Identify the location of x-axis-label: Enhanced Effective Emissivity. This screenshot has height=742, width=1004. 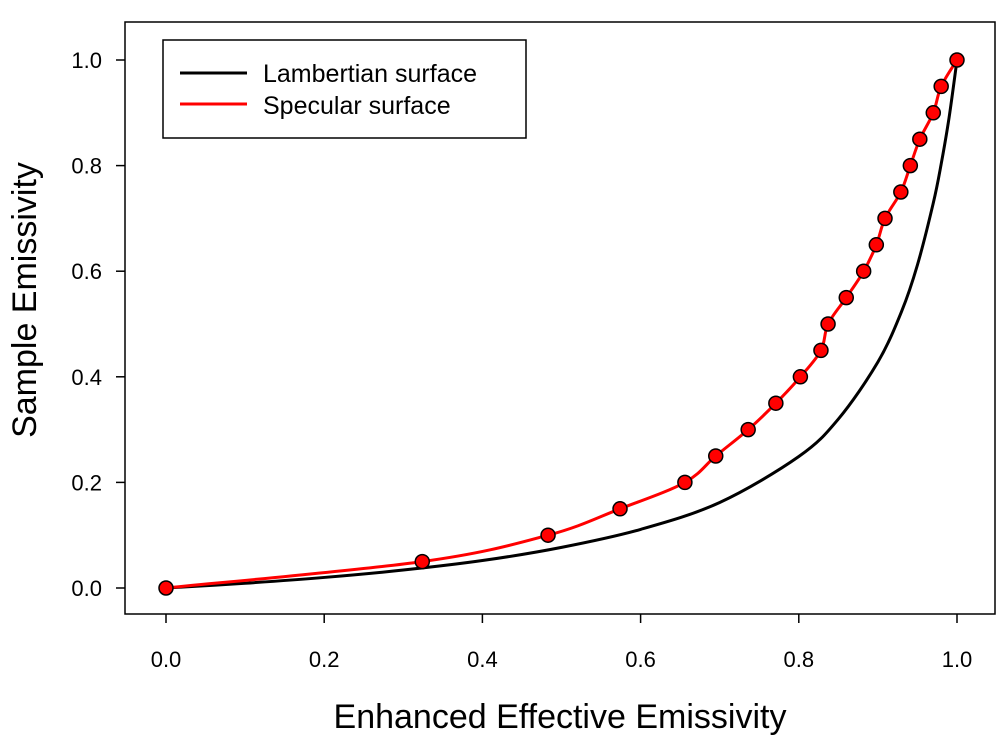
(560, 717).